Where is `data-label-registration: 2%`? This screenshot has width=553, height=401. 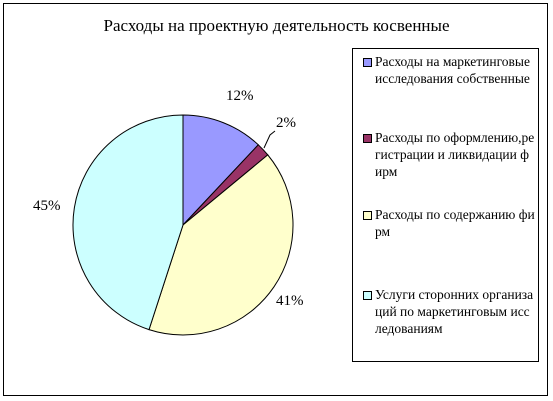
data-label-registration: 2% is located at coordinates (286, 123).